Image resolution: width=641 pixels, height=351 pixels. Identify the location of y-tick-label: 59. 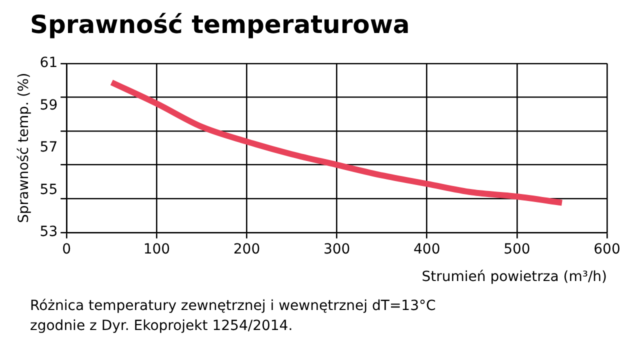
(49, 105).